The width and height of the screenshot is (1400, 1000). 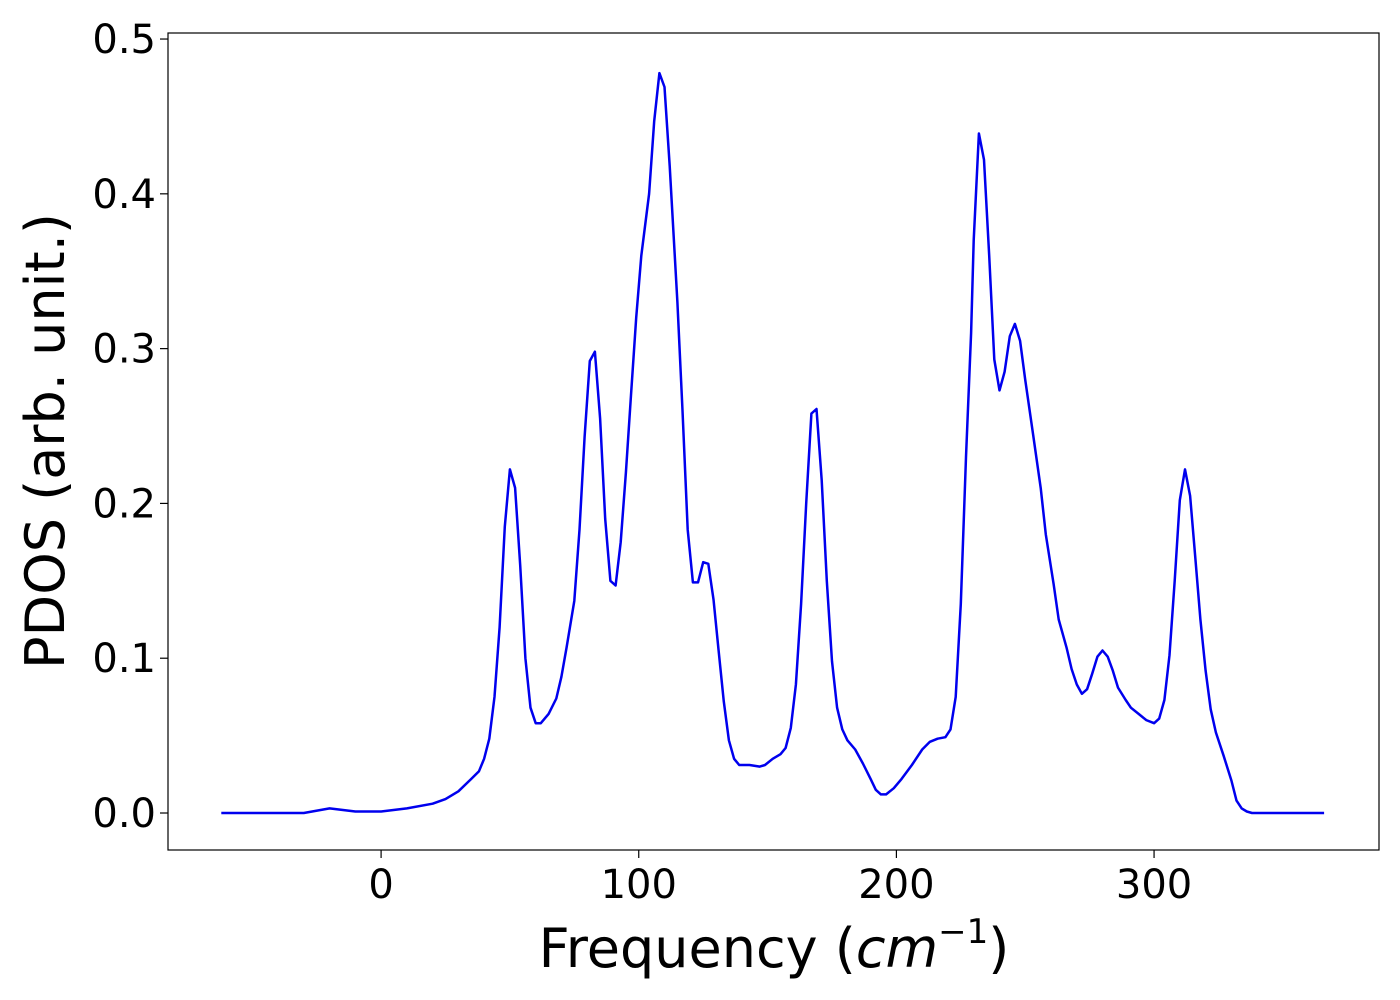 What do you see at coordinates (124, 195) in the screenshot?
I see `y-tick-label: 0.4` at bounding box center [124, 195].